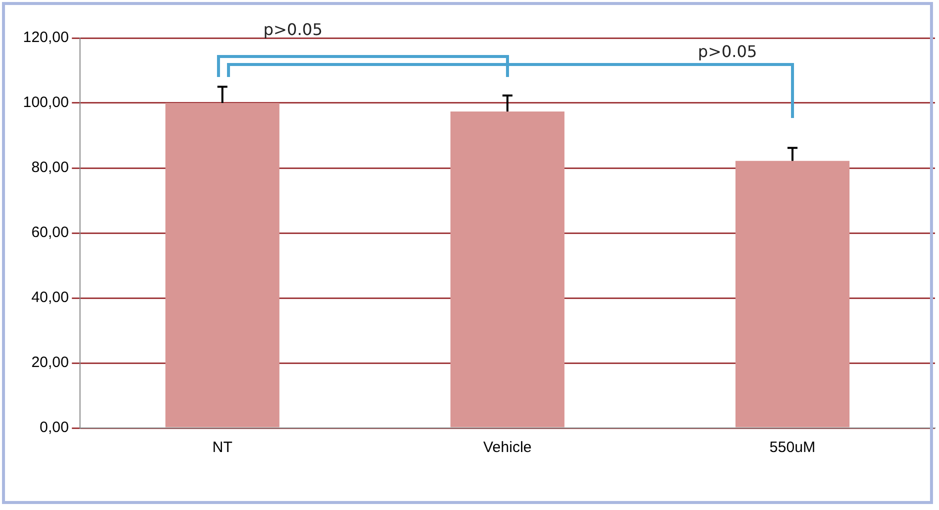  Describe the element at coordinates (50, 363) in the screenshot. I see `y-tick-label: 20,00` at that location.